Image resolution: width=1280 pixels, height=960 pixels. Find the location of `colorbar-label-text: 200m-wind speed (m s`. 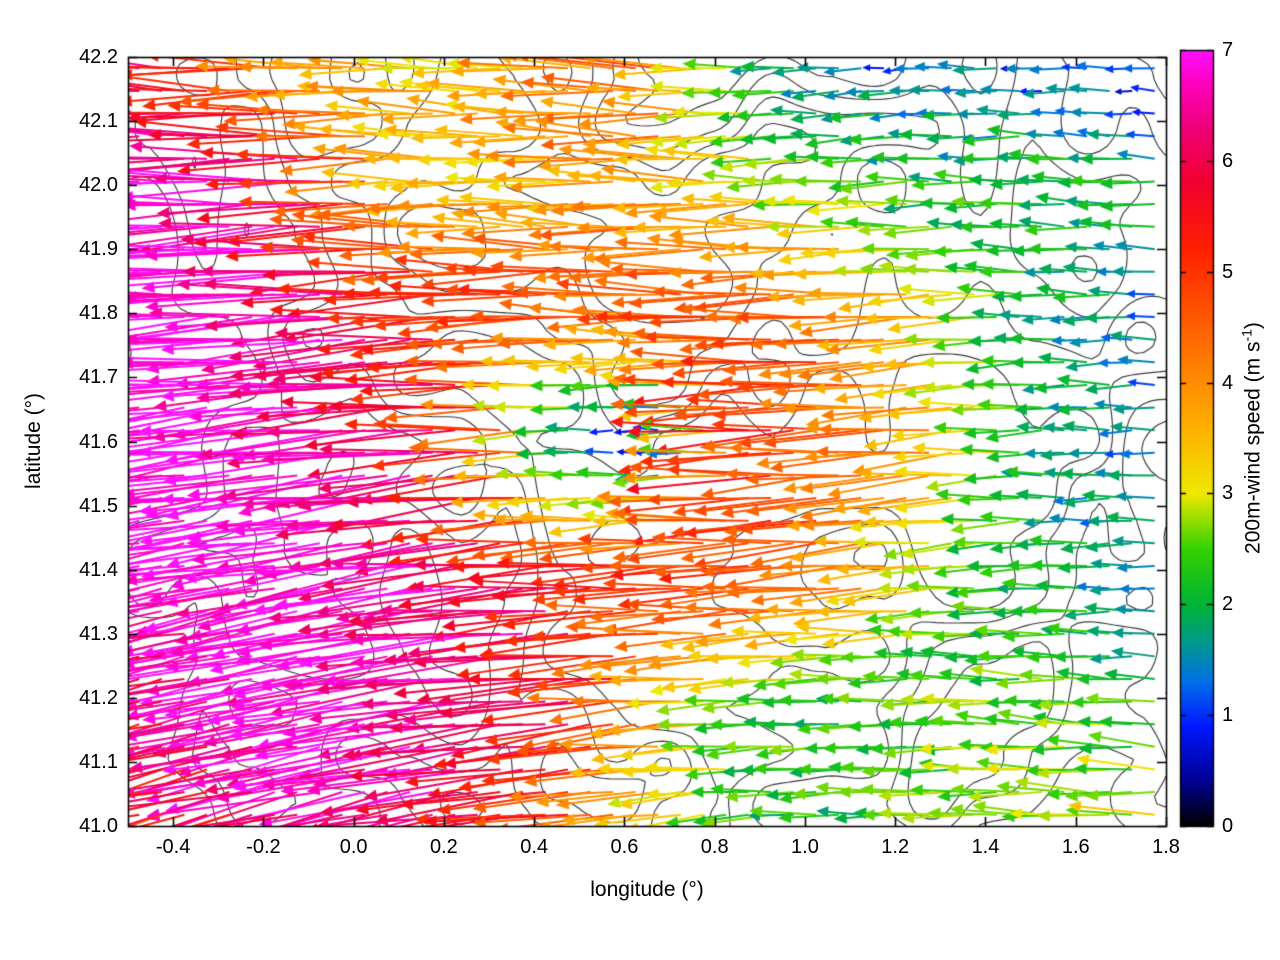

colorbar-label-text: 200m-wind speed (m s is located at coordinates (1253, 447).